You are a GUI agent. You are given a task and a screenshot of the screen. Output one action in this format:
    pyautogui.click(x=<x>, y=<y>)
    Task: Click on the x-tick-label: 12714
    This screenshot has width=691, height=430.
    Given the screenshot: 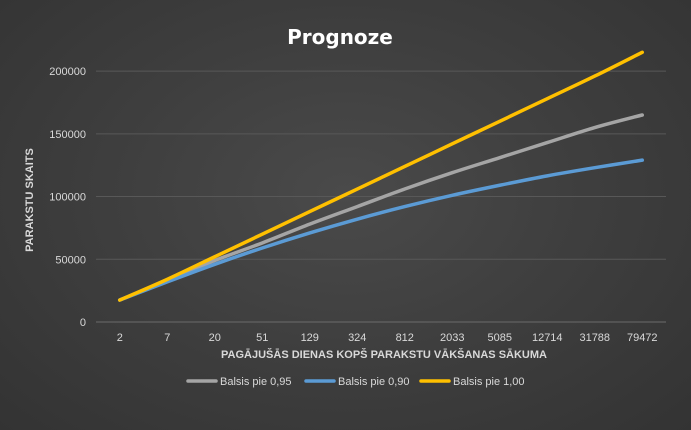 What is the action you would take?
    pyautogui.click(x=547, y=338)
    